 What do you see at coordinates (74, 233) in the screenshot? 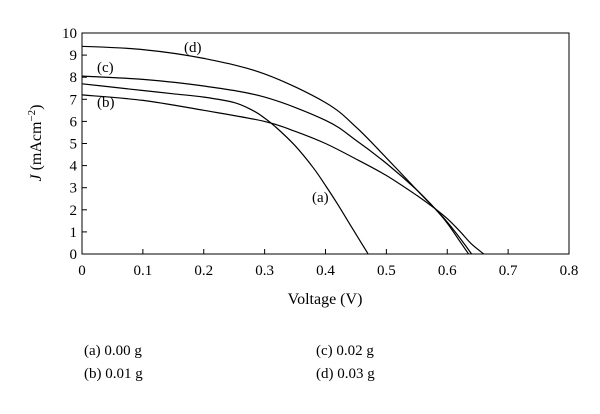
I see `y-tick-label: 1` at bounding box center [74, 233].